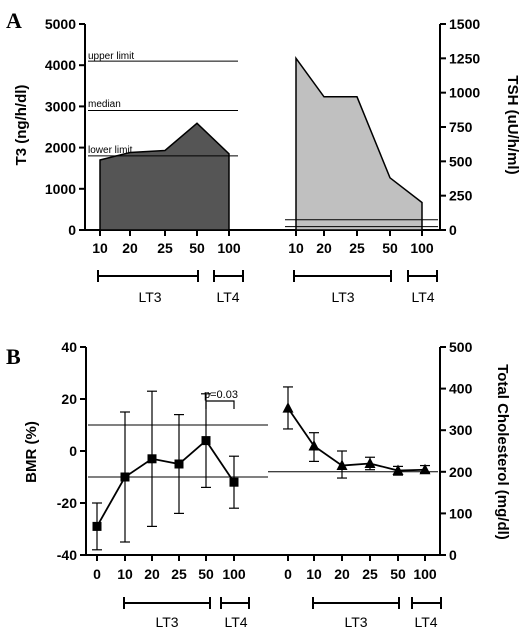 This screenshot has width=520, height=635. Describe the element at coordinates (67, 503) in the screenshot. I see `panel-b-left-tick-label: -20` at that location.